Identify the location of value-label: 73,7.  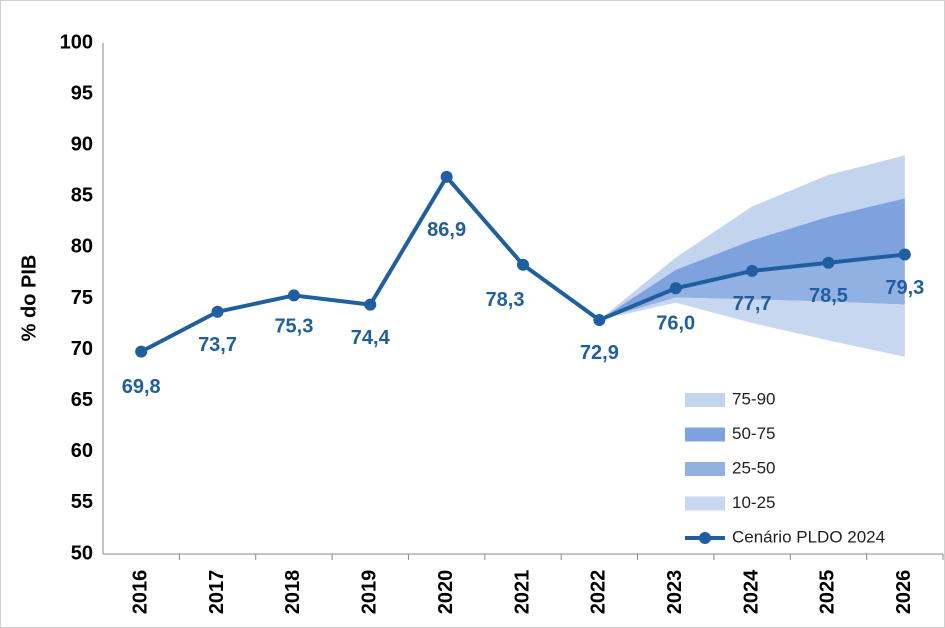
(217, 345).